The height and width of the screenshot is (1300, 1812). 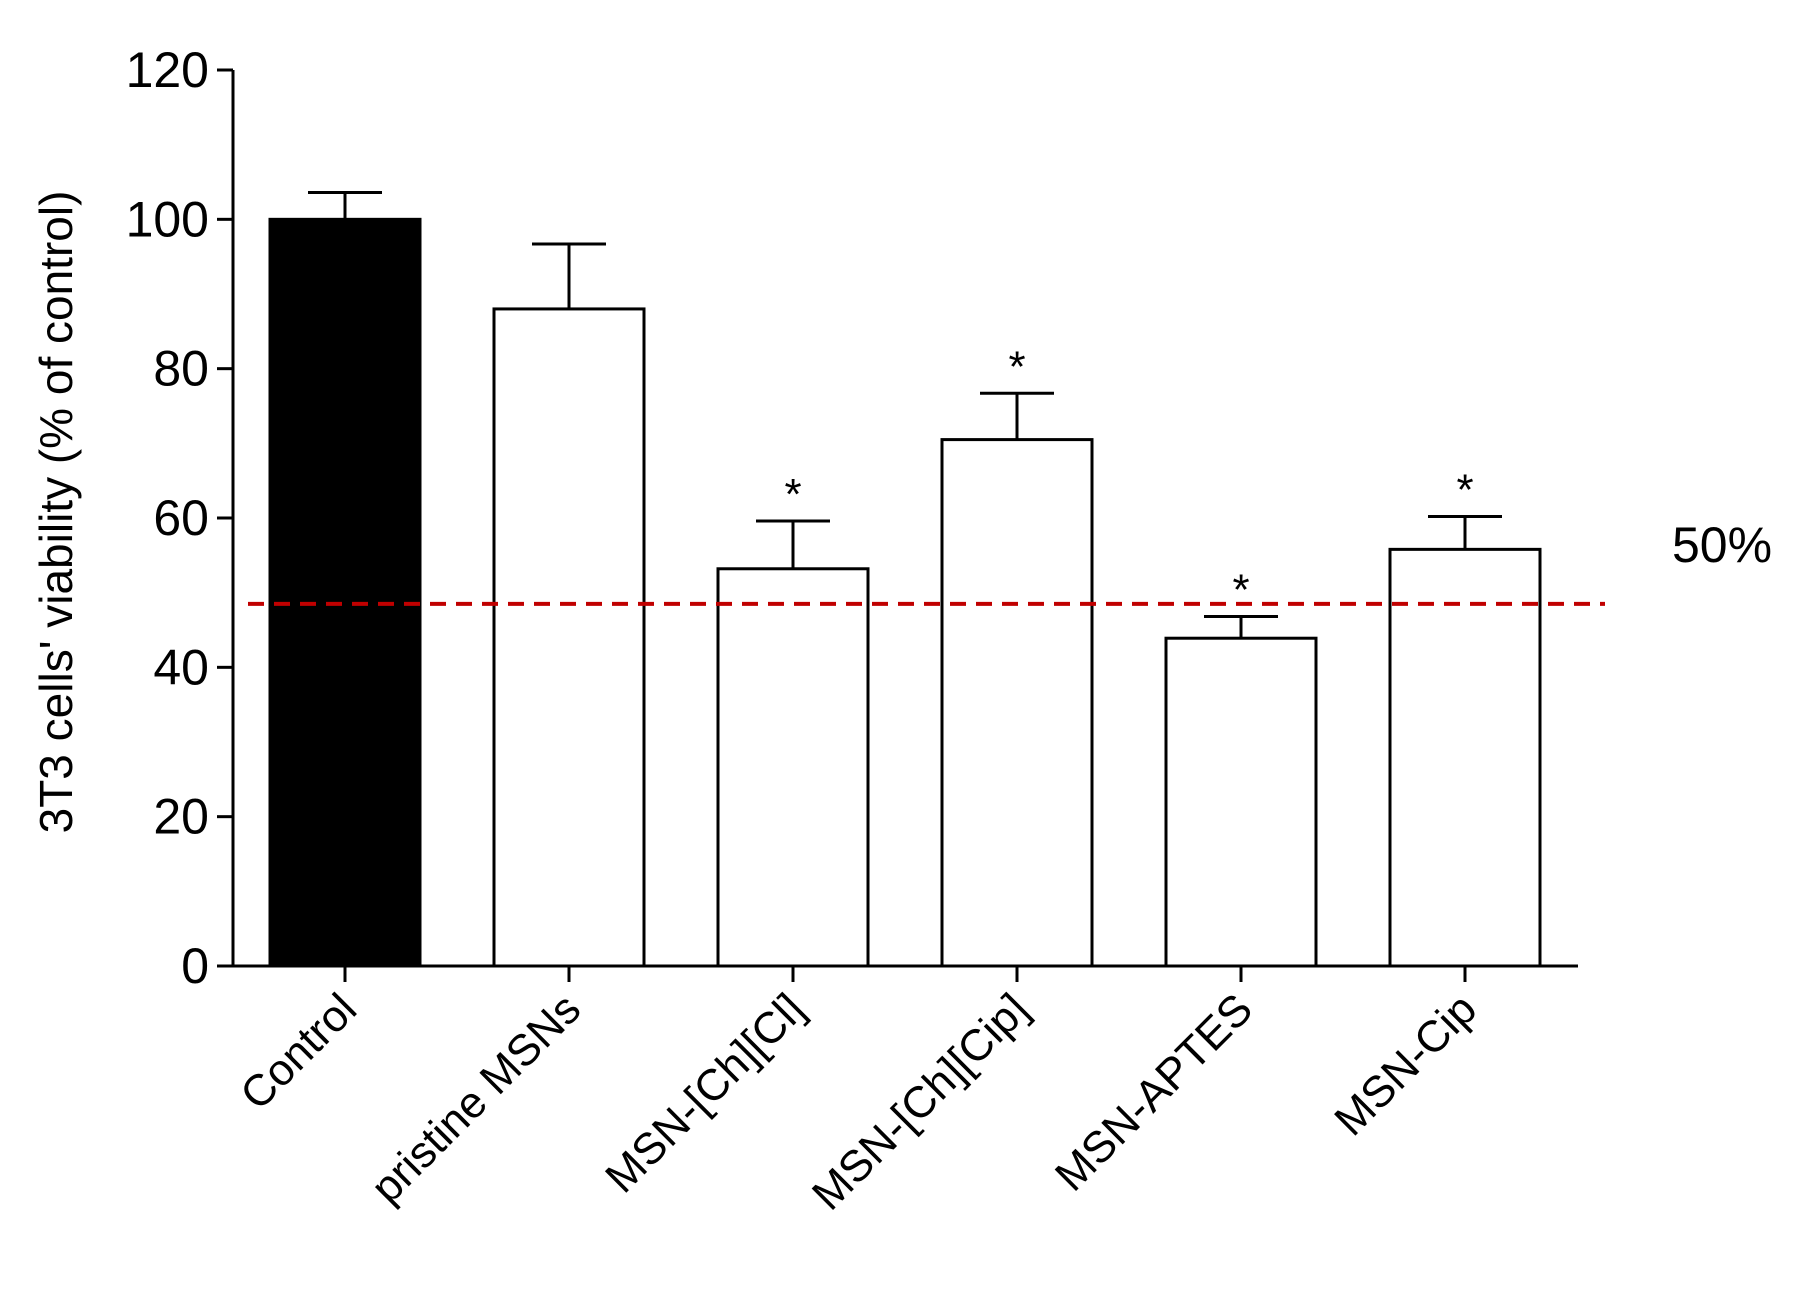 What do you see at coordinates (167, 219) in the screenshot?
I see `y-tick-label: 100` at bounding box center [167, 219].